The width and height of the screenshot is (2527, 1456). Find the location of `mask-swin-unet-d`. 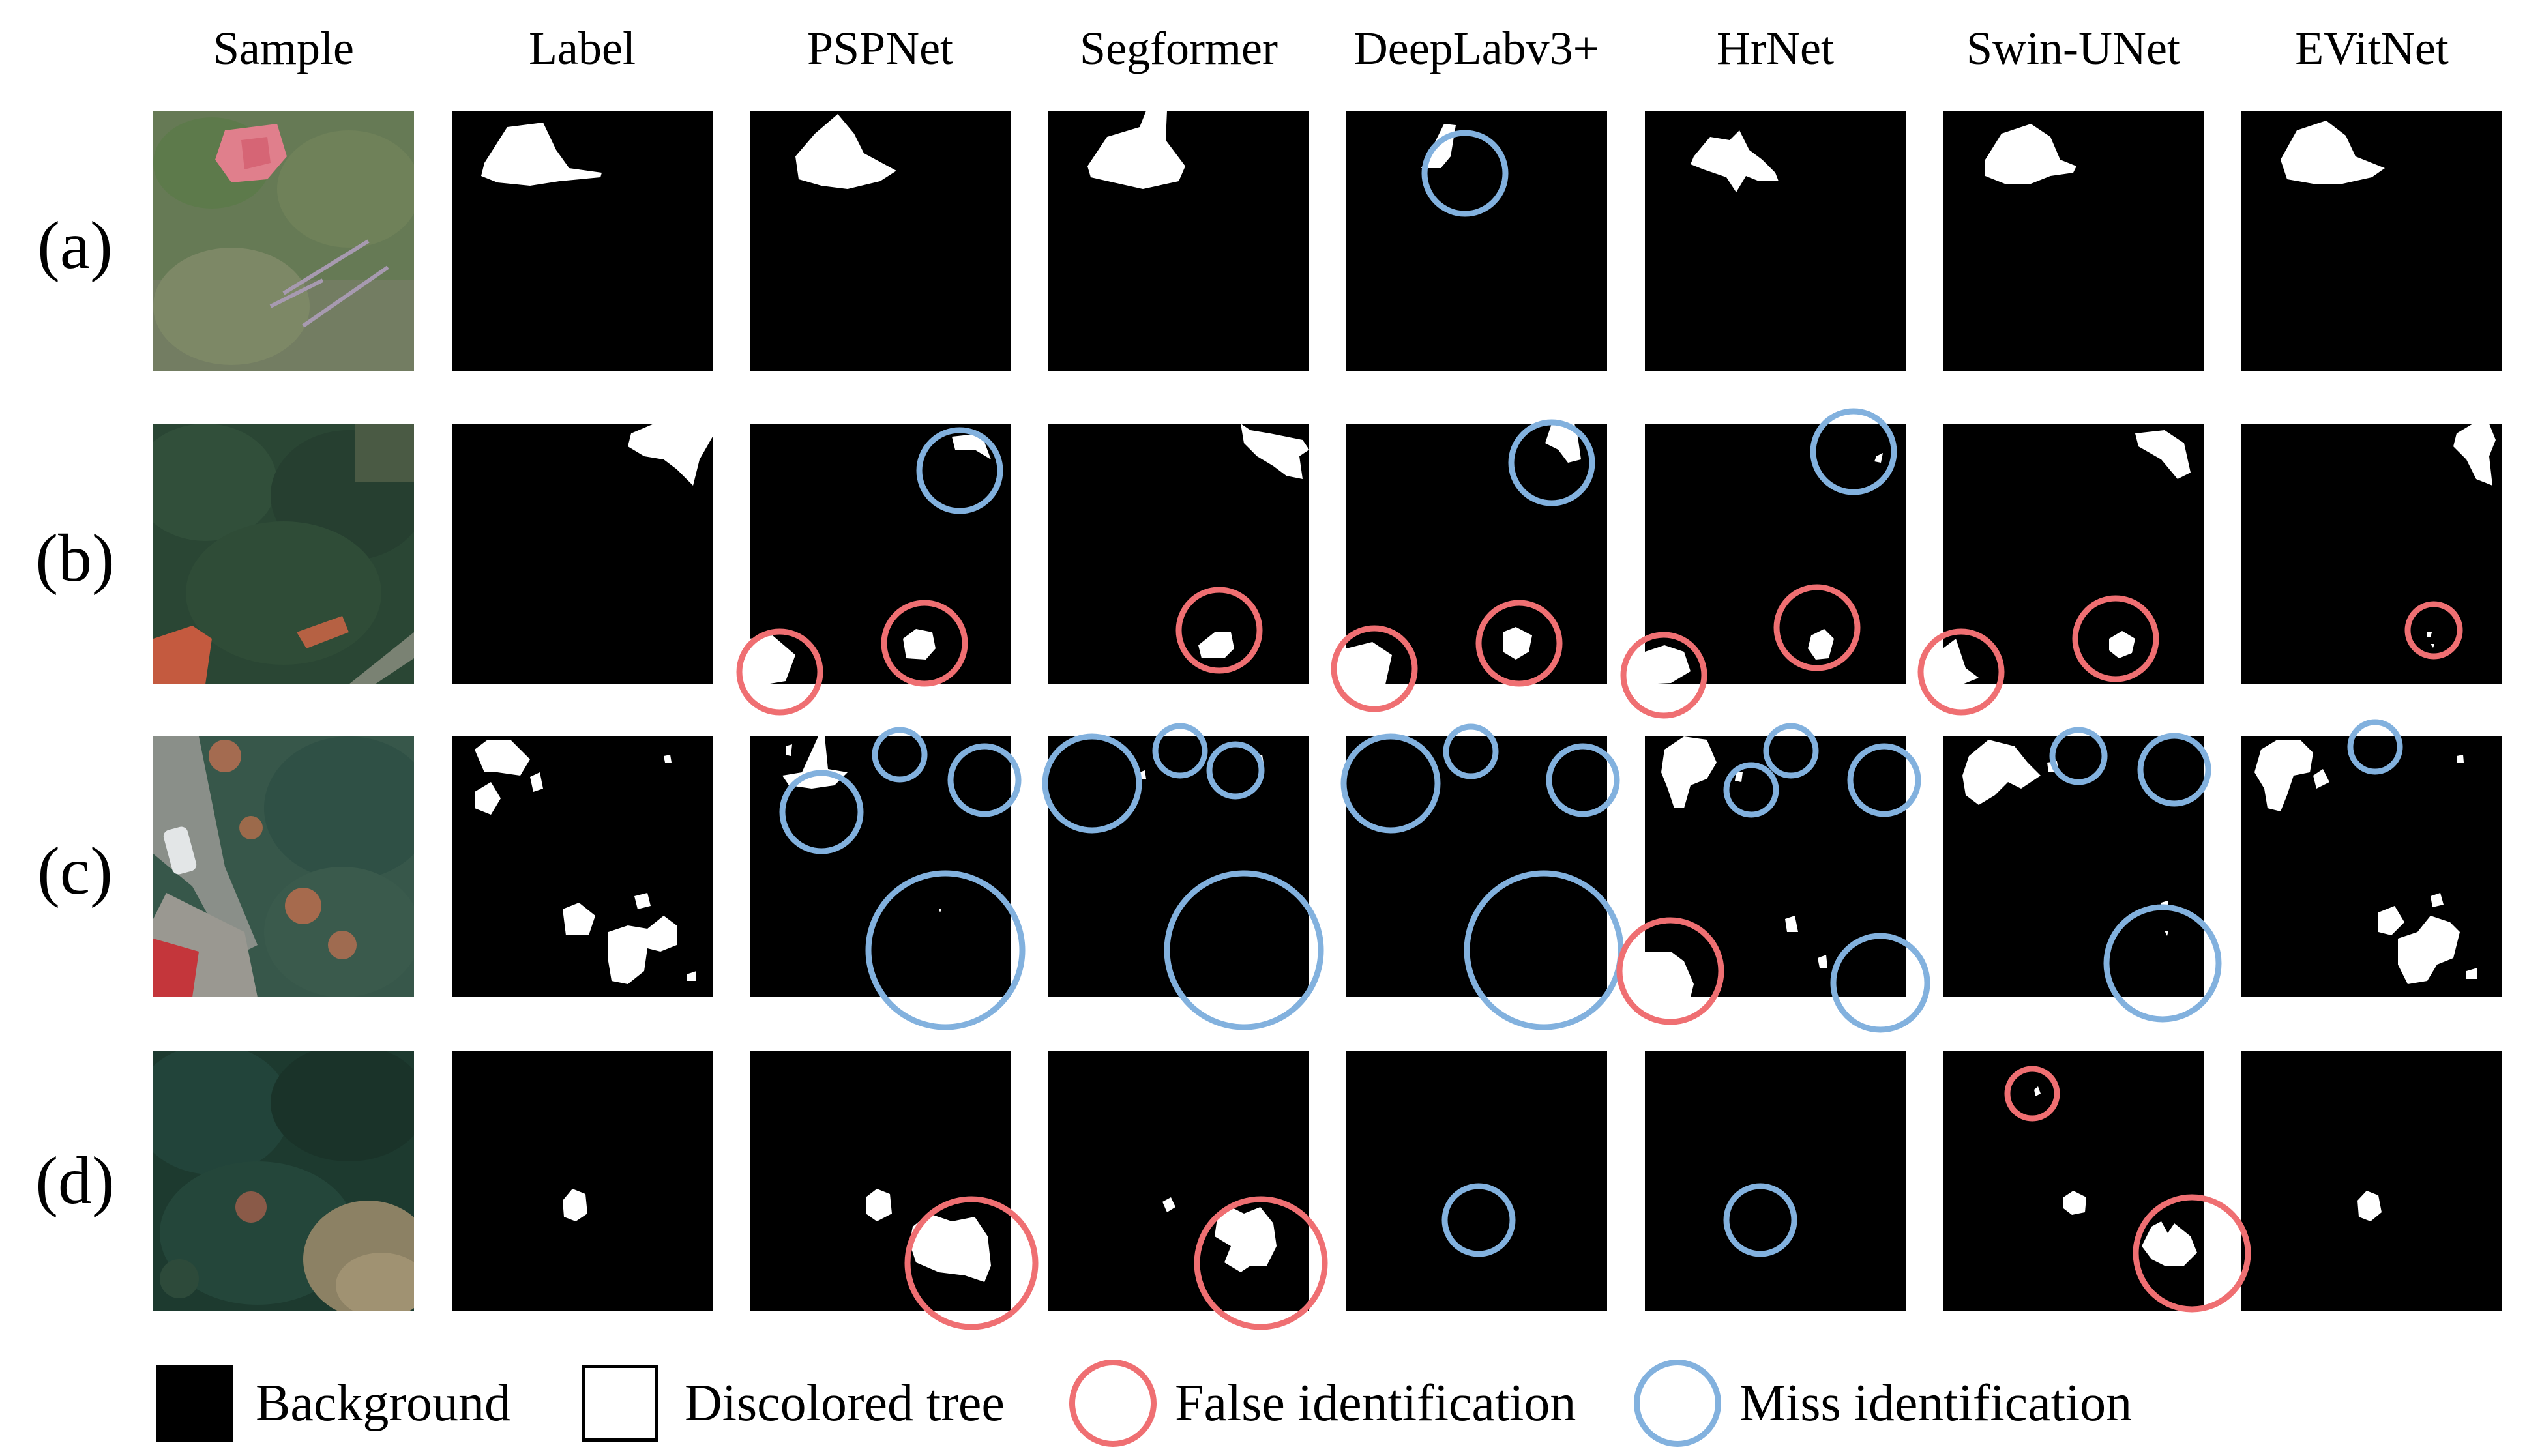

mask-swin-unet-d is located at coordinates (2073, 1181).